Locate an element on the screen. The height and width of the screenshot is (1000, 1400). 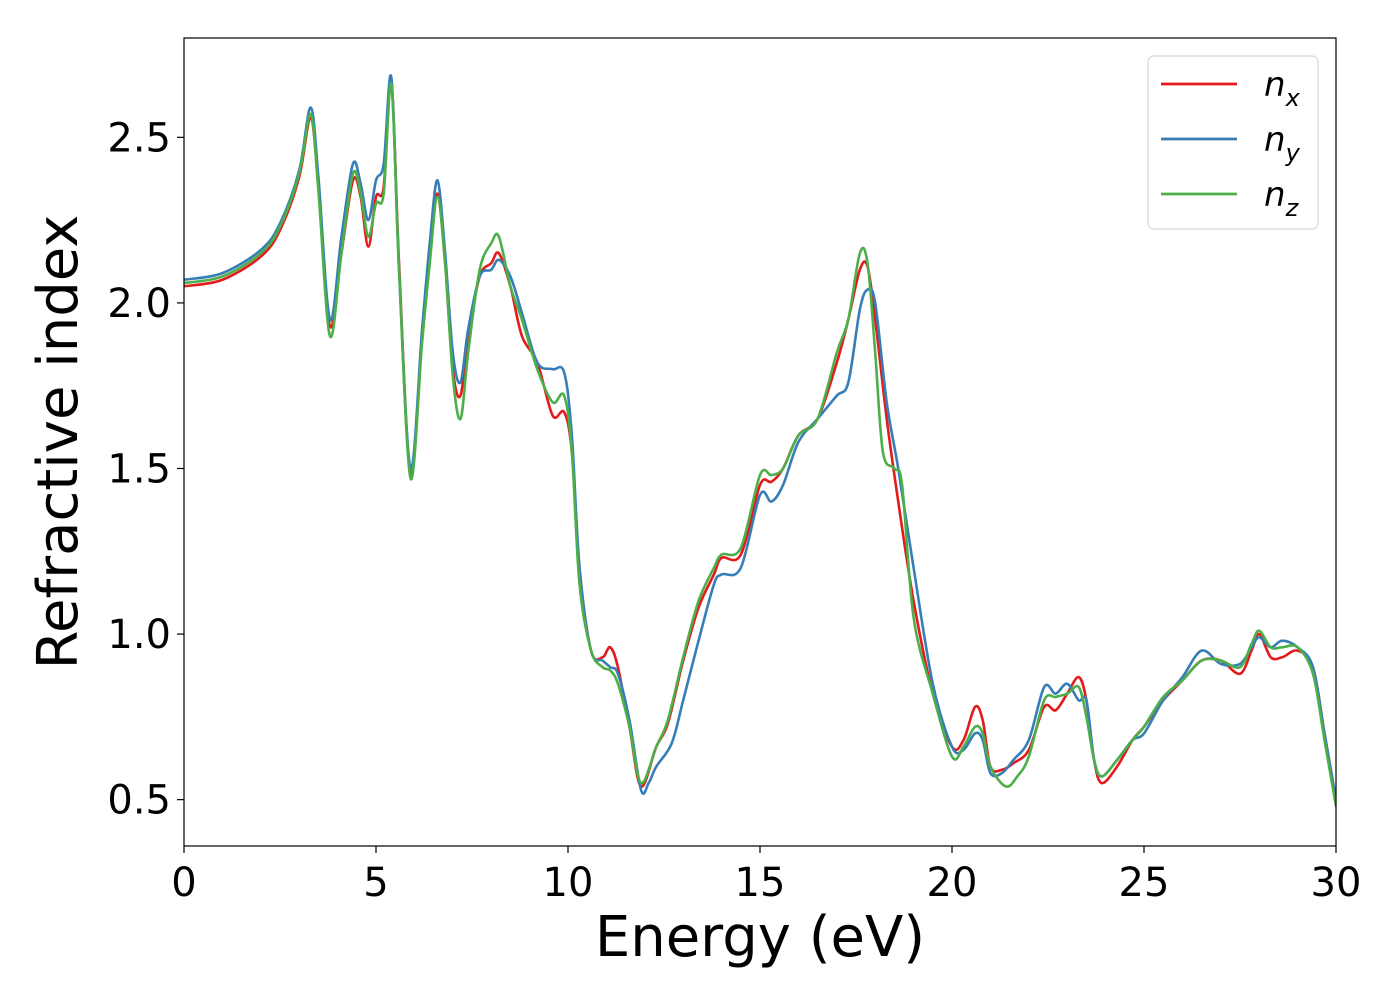
y-tick-label: 2.5 is located at coordinates (139, 138).